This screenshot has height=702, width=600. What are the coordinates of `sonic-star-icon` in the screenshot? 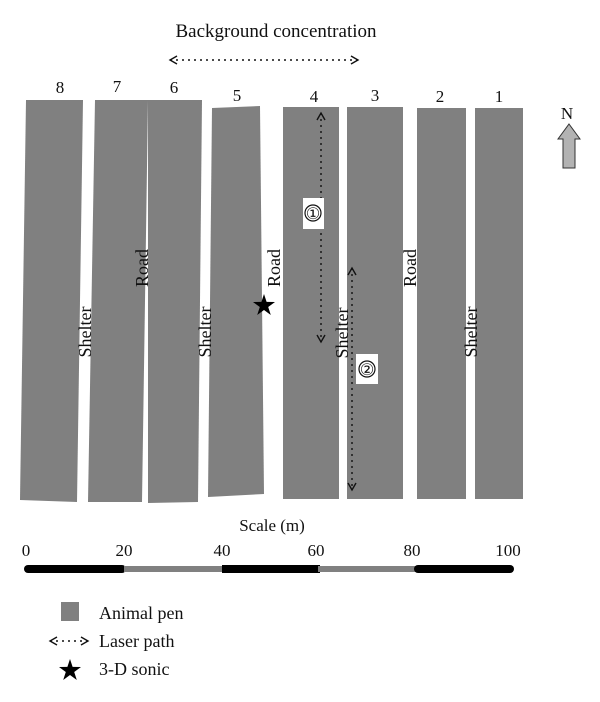 It's located at (264, 304).